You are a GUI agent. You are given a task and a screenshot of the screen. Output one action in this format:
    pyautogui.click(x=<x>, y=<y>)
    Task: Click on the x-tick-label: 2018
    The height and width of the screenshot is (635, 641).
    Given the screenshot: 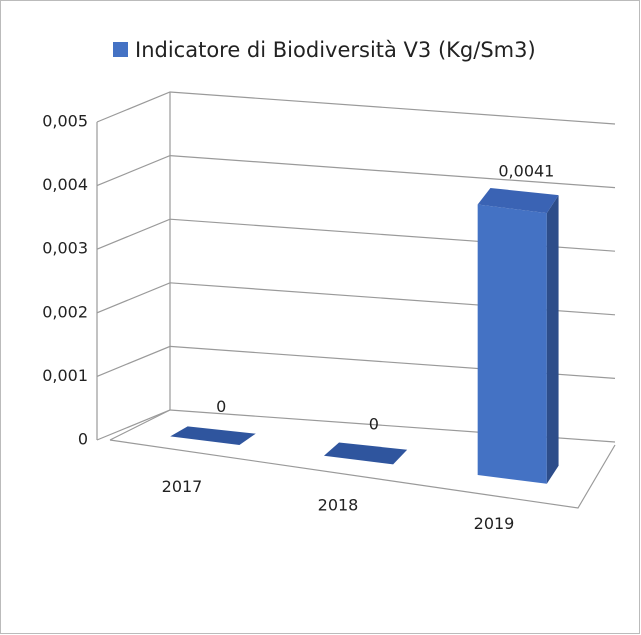 What is the action you would take?
    pyautogui.click(x=338, y=505)
    